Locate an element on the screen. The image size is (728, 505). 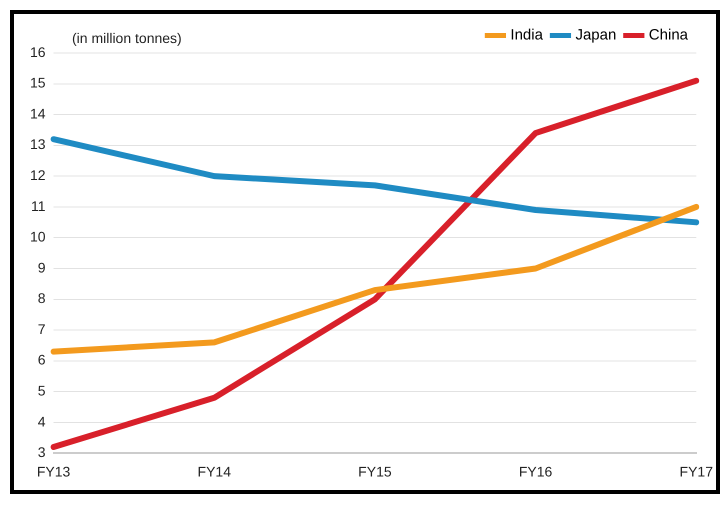
y-tick-label: 5 is located at coordinates (42, 390).